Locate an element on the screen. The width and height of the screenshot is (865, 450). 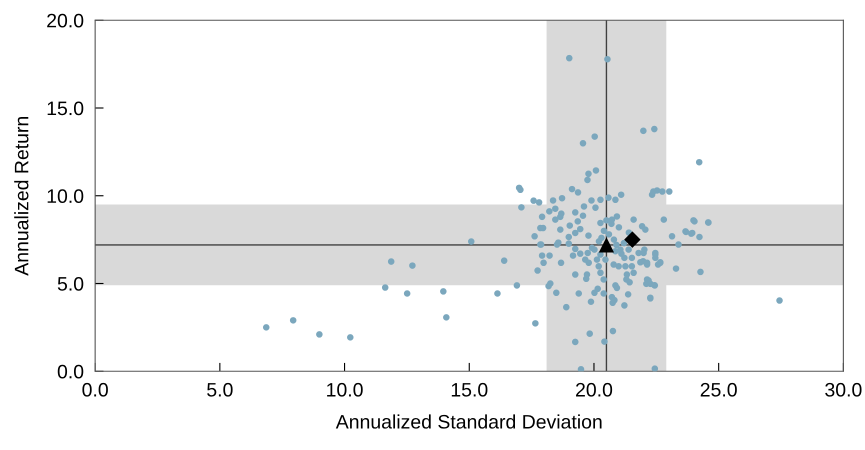
x-tick-label: 30.0 is located at coordinates (843, 389).